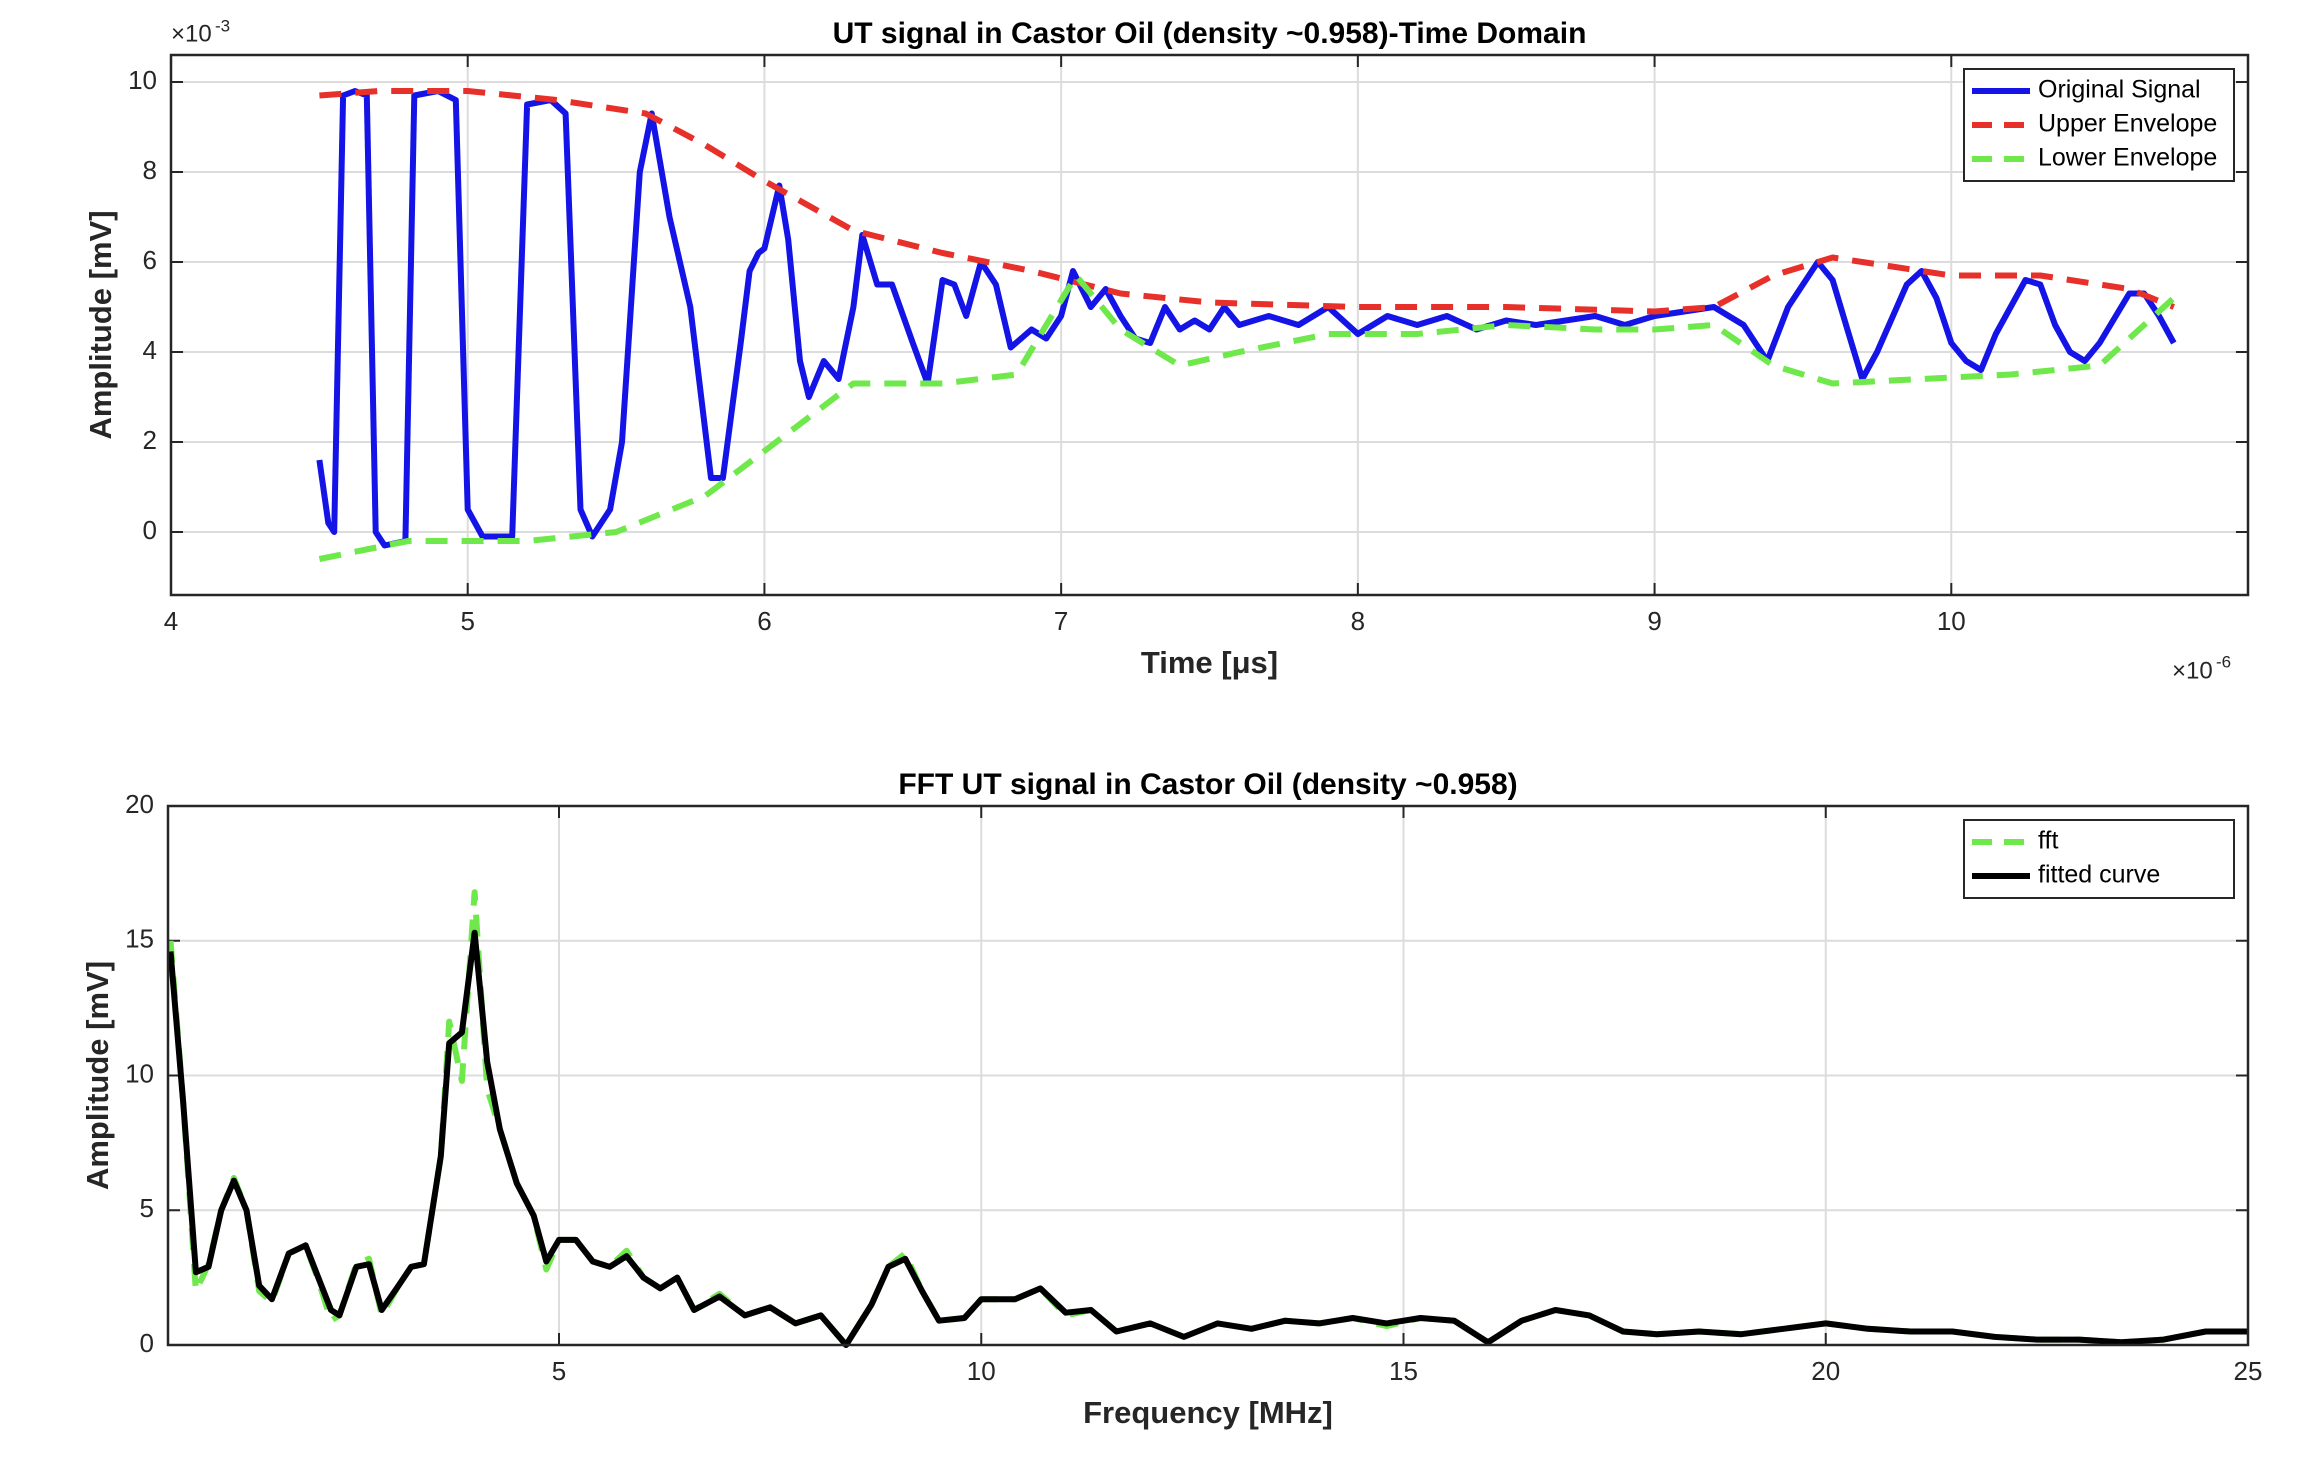 This screenshot has width=2324, height=1470. What do you see at coordinates (1654, 621) in the screenshot?
I see `x-tick-label: 9` at bounding box center [1654, 621].